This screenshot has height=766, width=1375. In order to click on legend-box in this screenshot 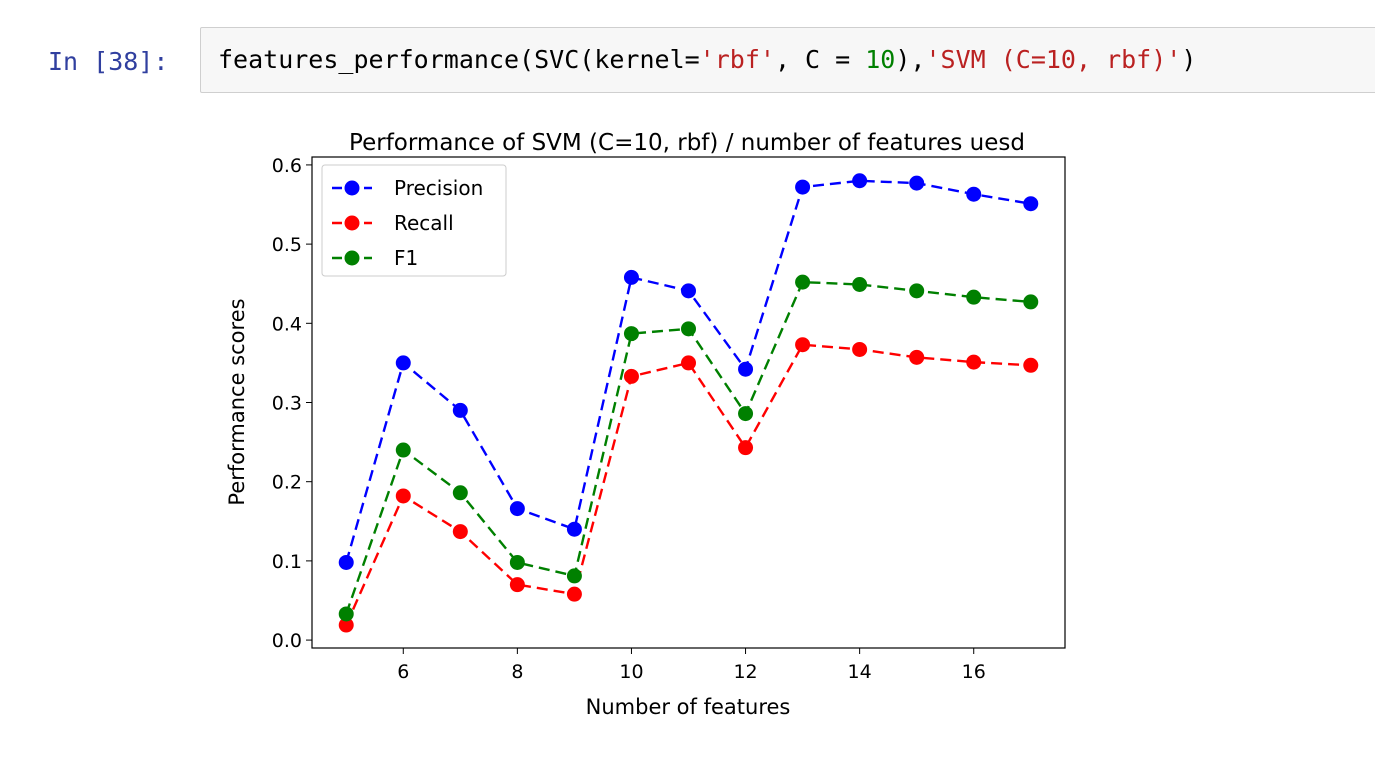, I will do `click(414, 220)`.